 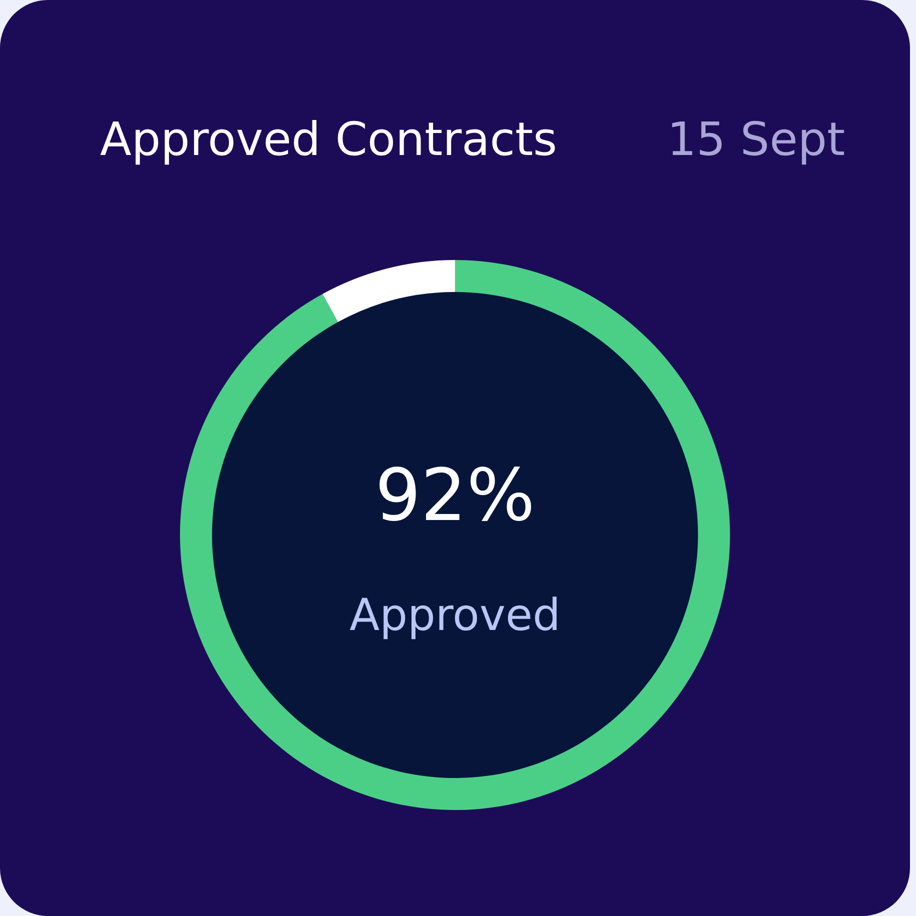 I want to click on slice-label: Approved, so click(x=455, y=615).